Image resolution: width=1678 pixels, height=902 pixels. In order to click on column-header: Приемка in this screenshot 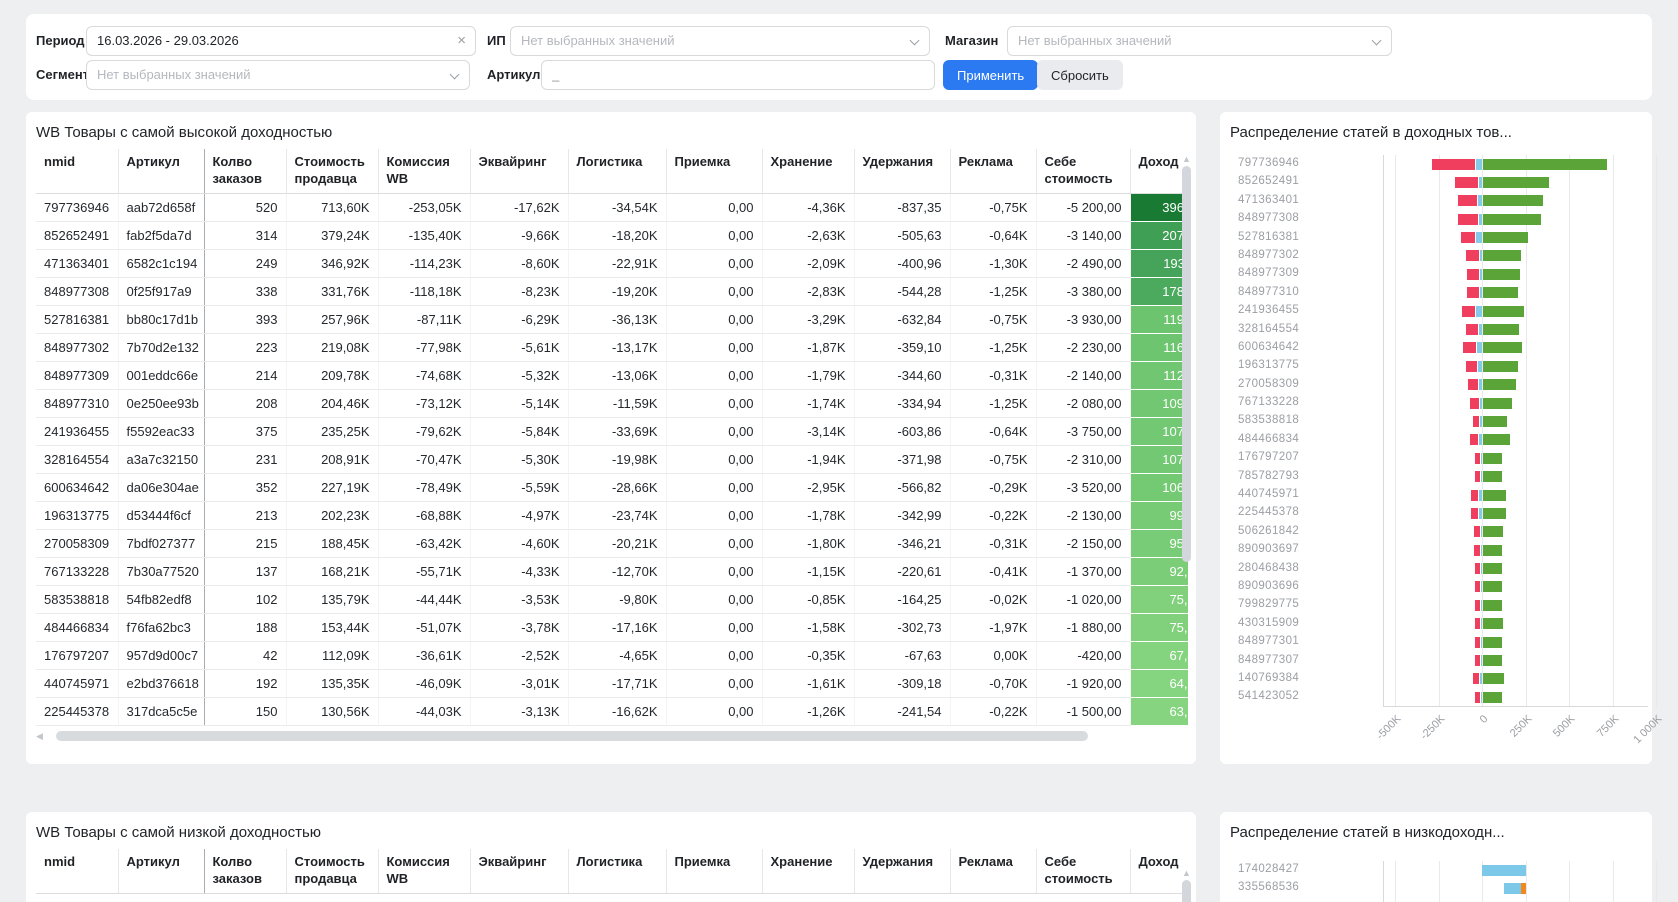, I will do `click(714, 871)`.